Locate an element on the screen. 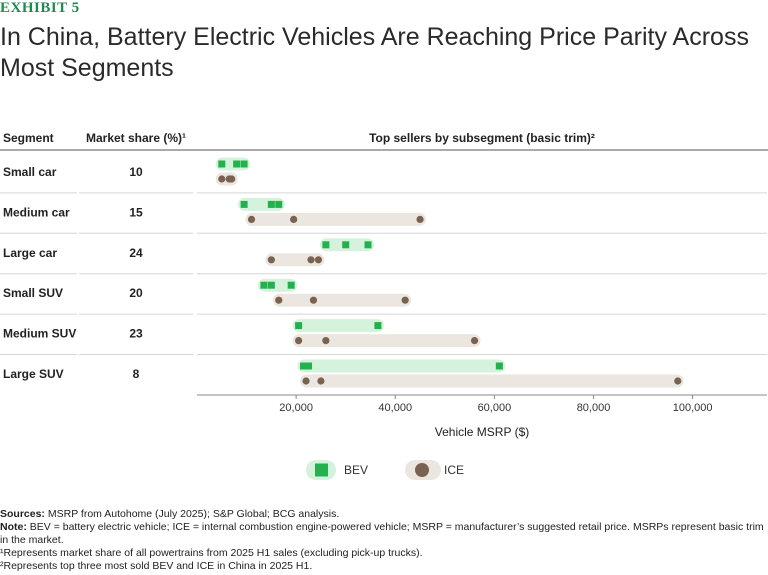 The width and height of the screenshot is (768, 575). segment-row: Medium SUV 23 is located at coordinates (242, 333).